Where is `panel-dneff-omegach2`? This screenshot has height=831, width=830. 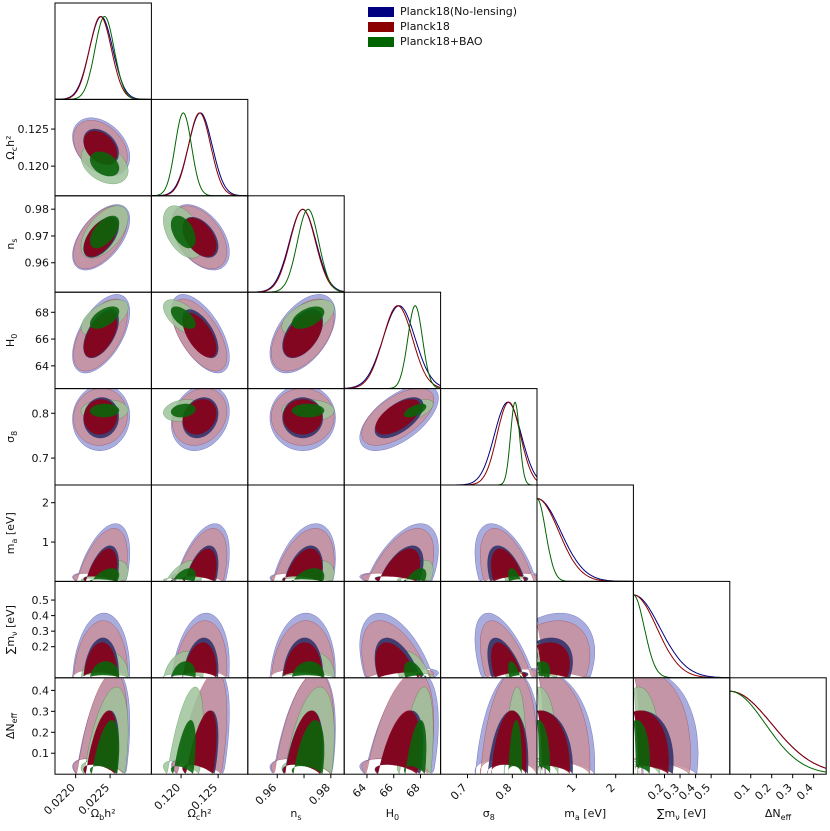
panel-dneff-omegach2 is located at coordinates (196, 726).